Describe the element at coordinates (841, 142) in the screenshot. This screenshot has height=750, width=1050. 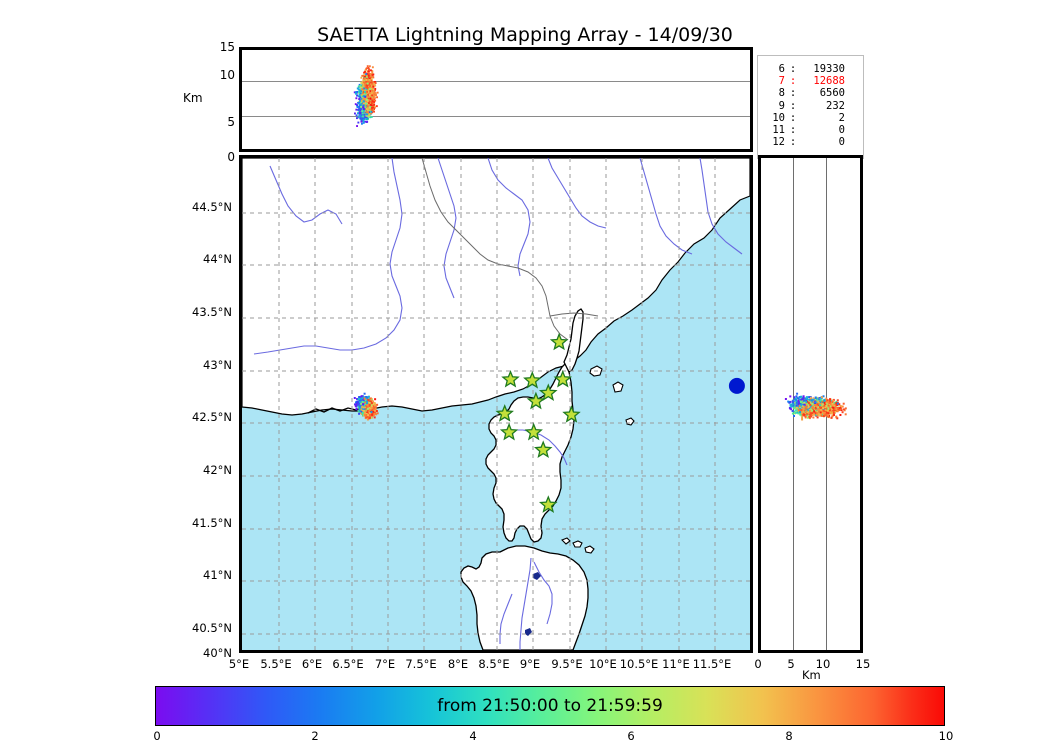
I see `station-count-value: 0` at that location.